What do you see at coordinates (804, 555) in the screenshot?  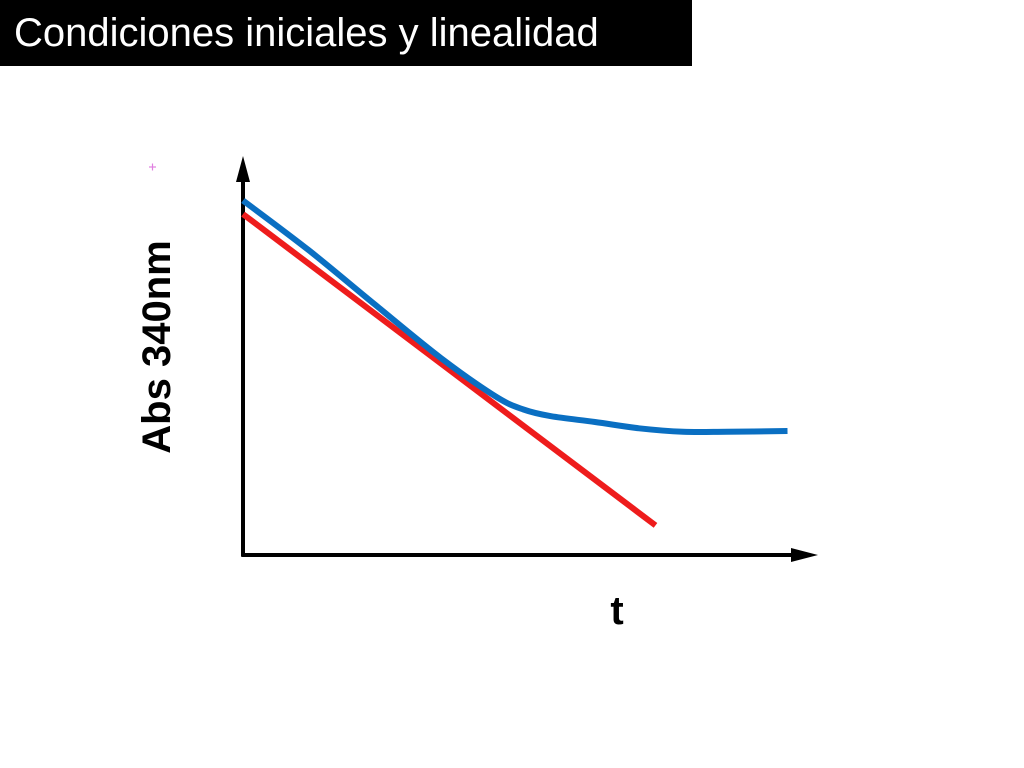 I see `x-axis-arrowhead` at bounding box center [804, 555].